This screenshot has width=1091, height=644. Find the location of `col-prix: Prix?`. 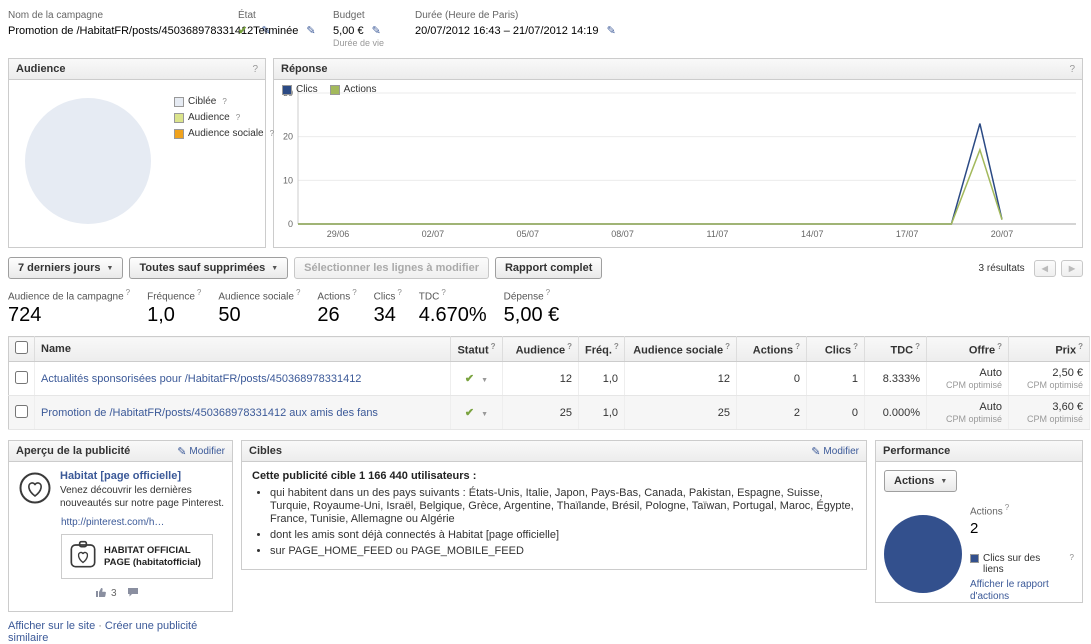

col-prix: Prix? is located at coordinates (1049, 349).